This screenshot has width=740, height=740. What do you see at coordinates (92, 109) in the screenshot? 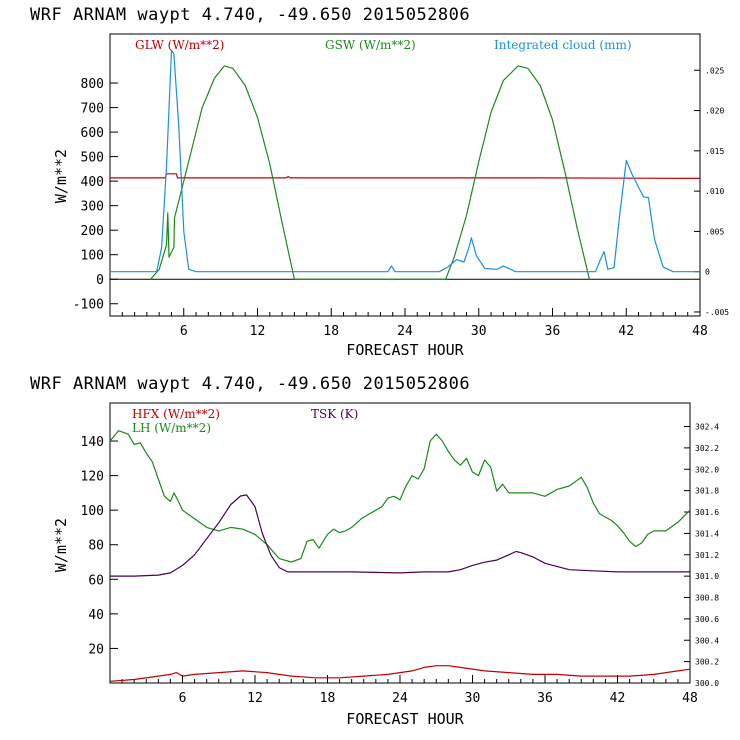
I see `top-y-tick-label: 700` at bounding box center [92, 109].